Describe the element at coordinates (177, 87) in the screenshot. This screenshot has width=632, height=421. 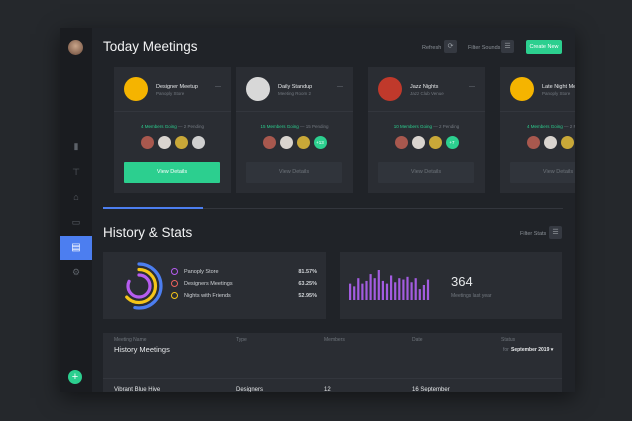
I see `meeting-title: Designer Meetup` at that location.